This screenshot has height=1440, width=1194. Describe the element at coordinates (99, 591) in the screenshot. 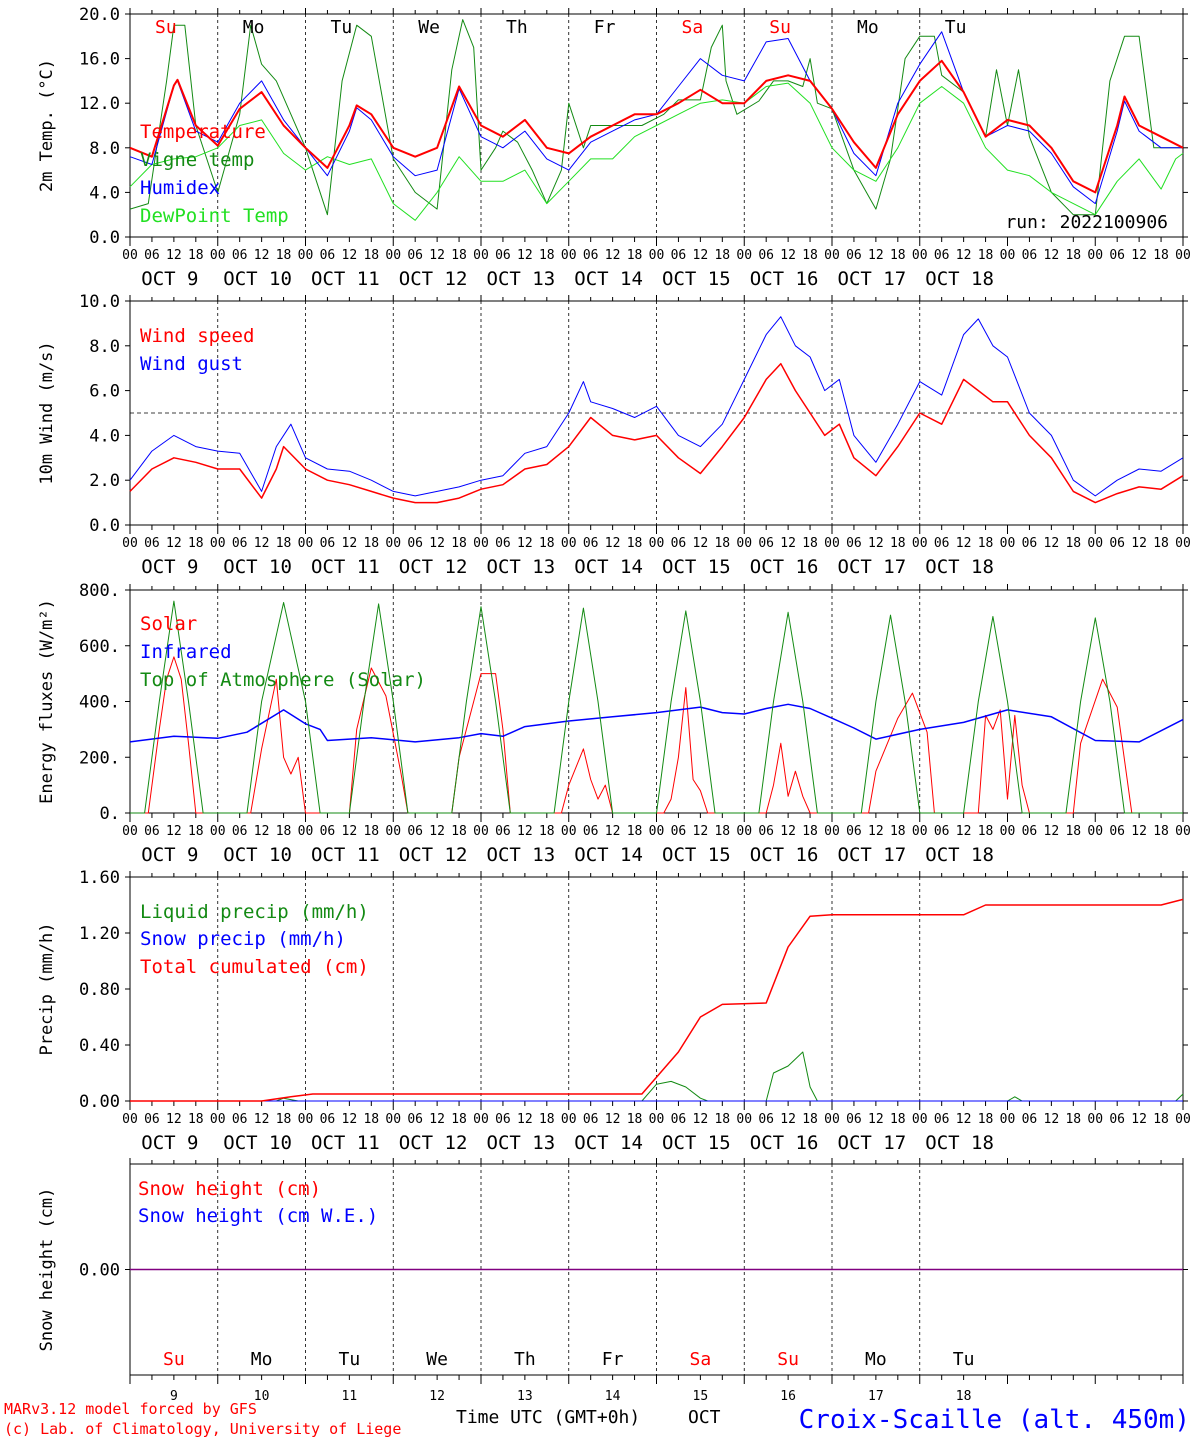

I see `y-tick-label: 800.` at that location.